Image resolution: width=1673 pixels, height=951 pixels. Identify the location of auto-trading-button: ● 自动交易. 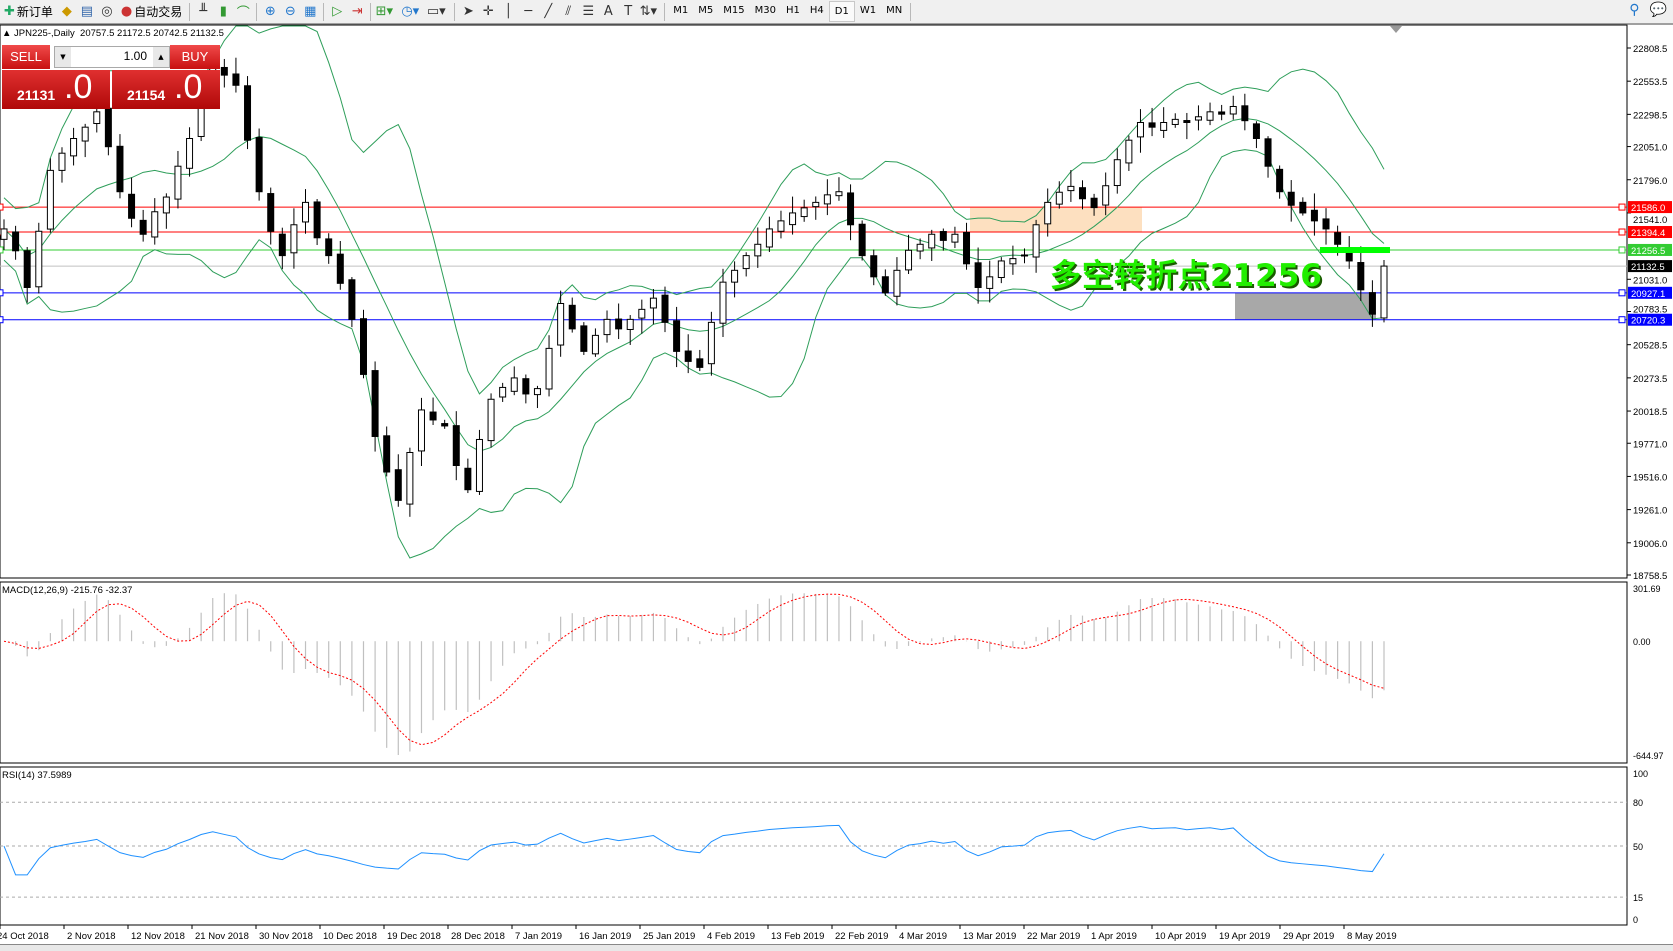
(151, 11).